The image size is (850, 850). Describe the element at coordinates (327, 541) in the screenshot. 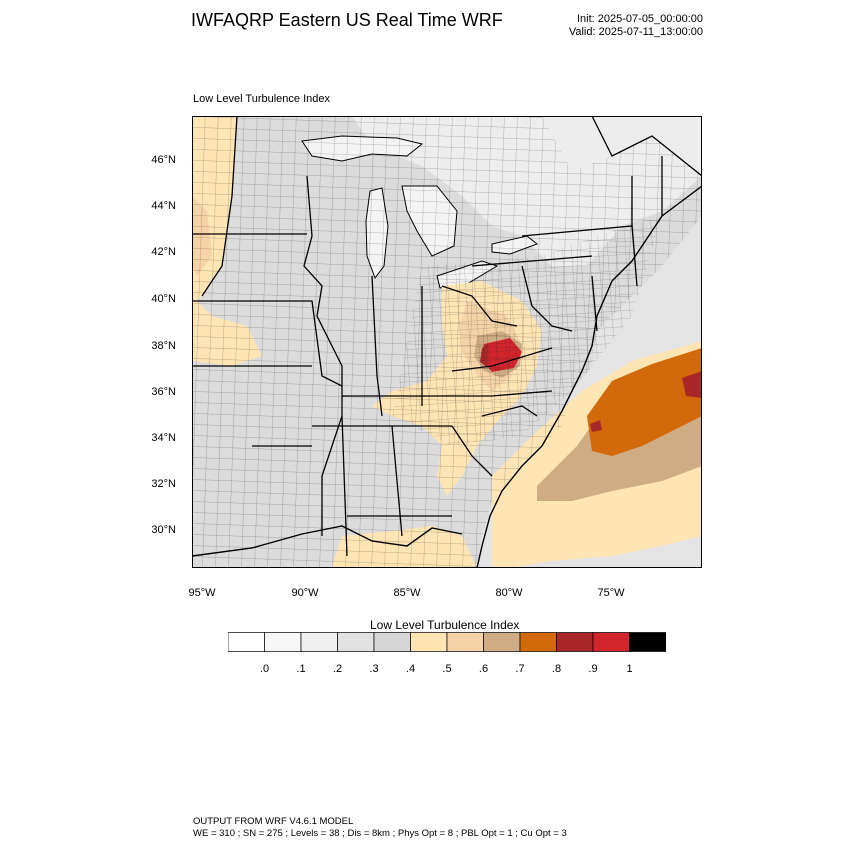

I see `gulf-coastline` at that location.